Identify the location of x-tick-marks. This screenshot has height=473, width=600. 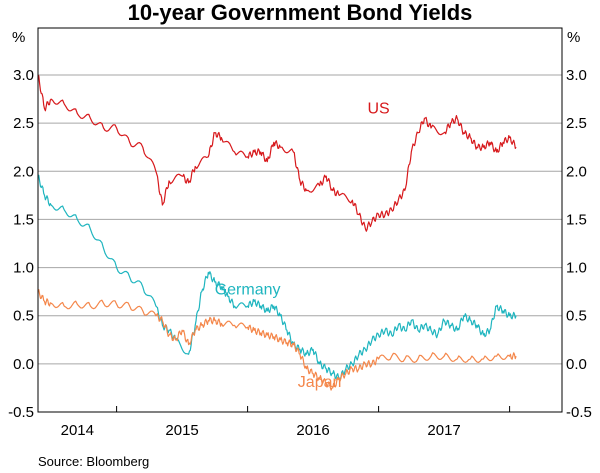
(313, 409).